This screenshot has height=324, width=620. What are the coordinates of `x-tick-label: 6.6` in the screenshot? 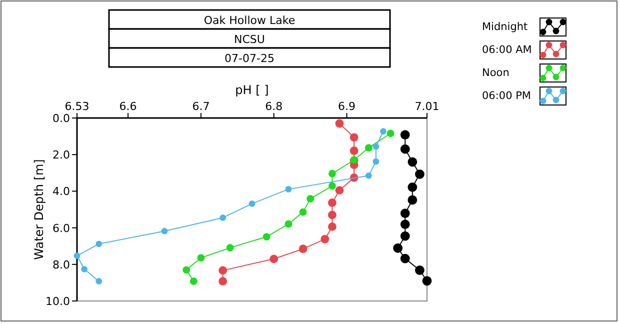 It's located at (128, 106).